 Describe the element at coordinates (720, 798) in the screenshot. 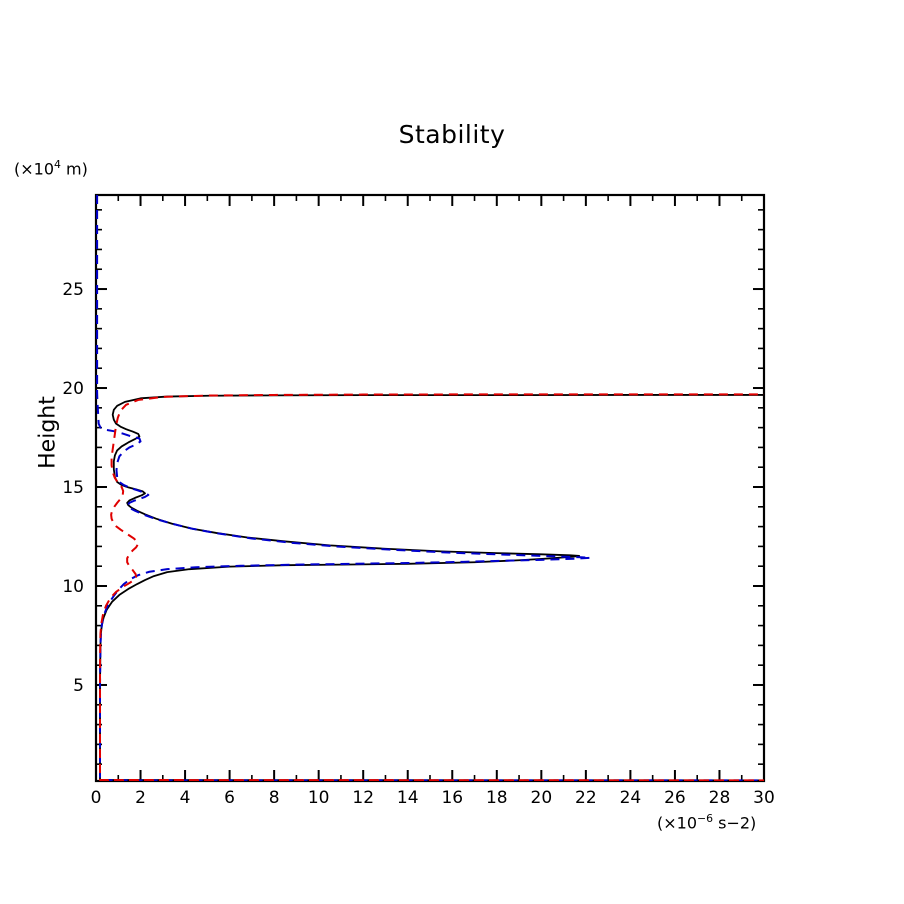

I see `x-tick-label: 28` at that location.